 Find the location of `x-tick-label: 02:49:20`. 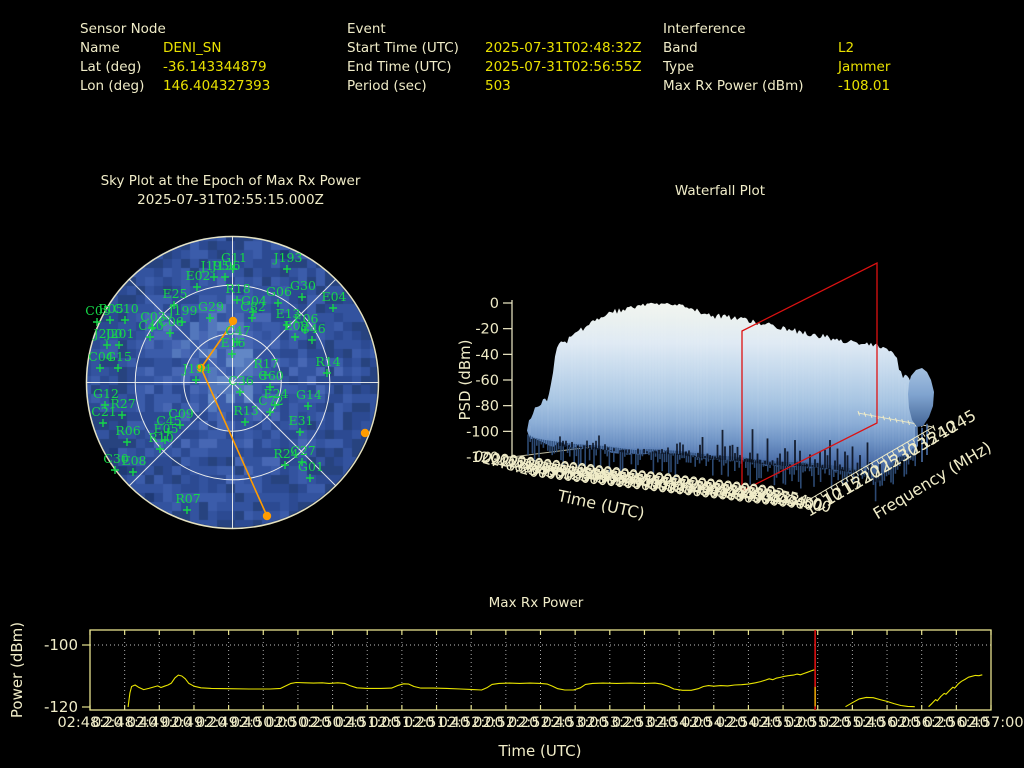

x-tick-label: 02:49:20 is located at coordinates (193, 723).